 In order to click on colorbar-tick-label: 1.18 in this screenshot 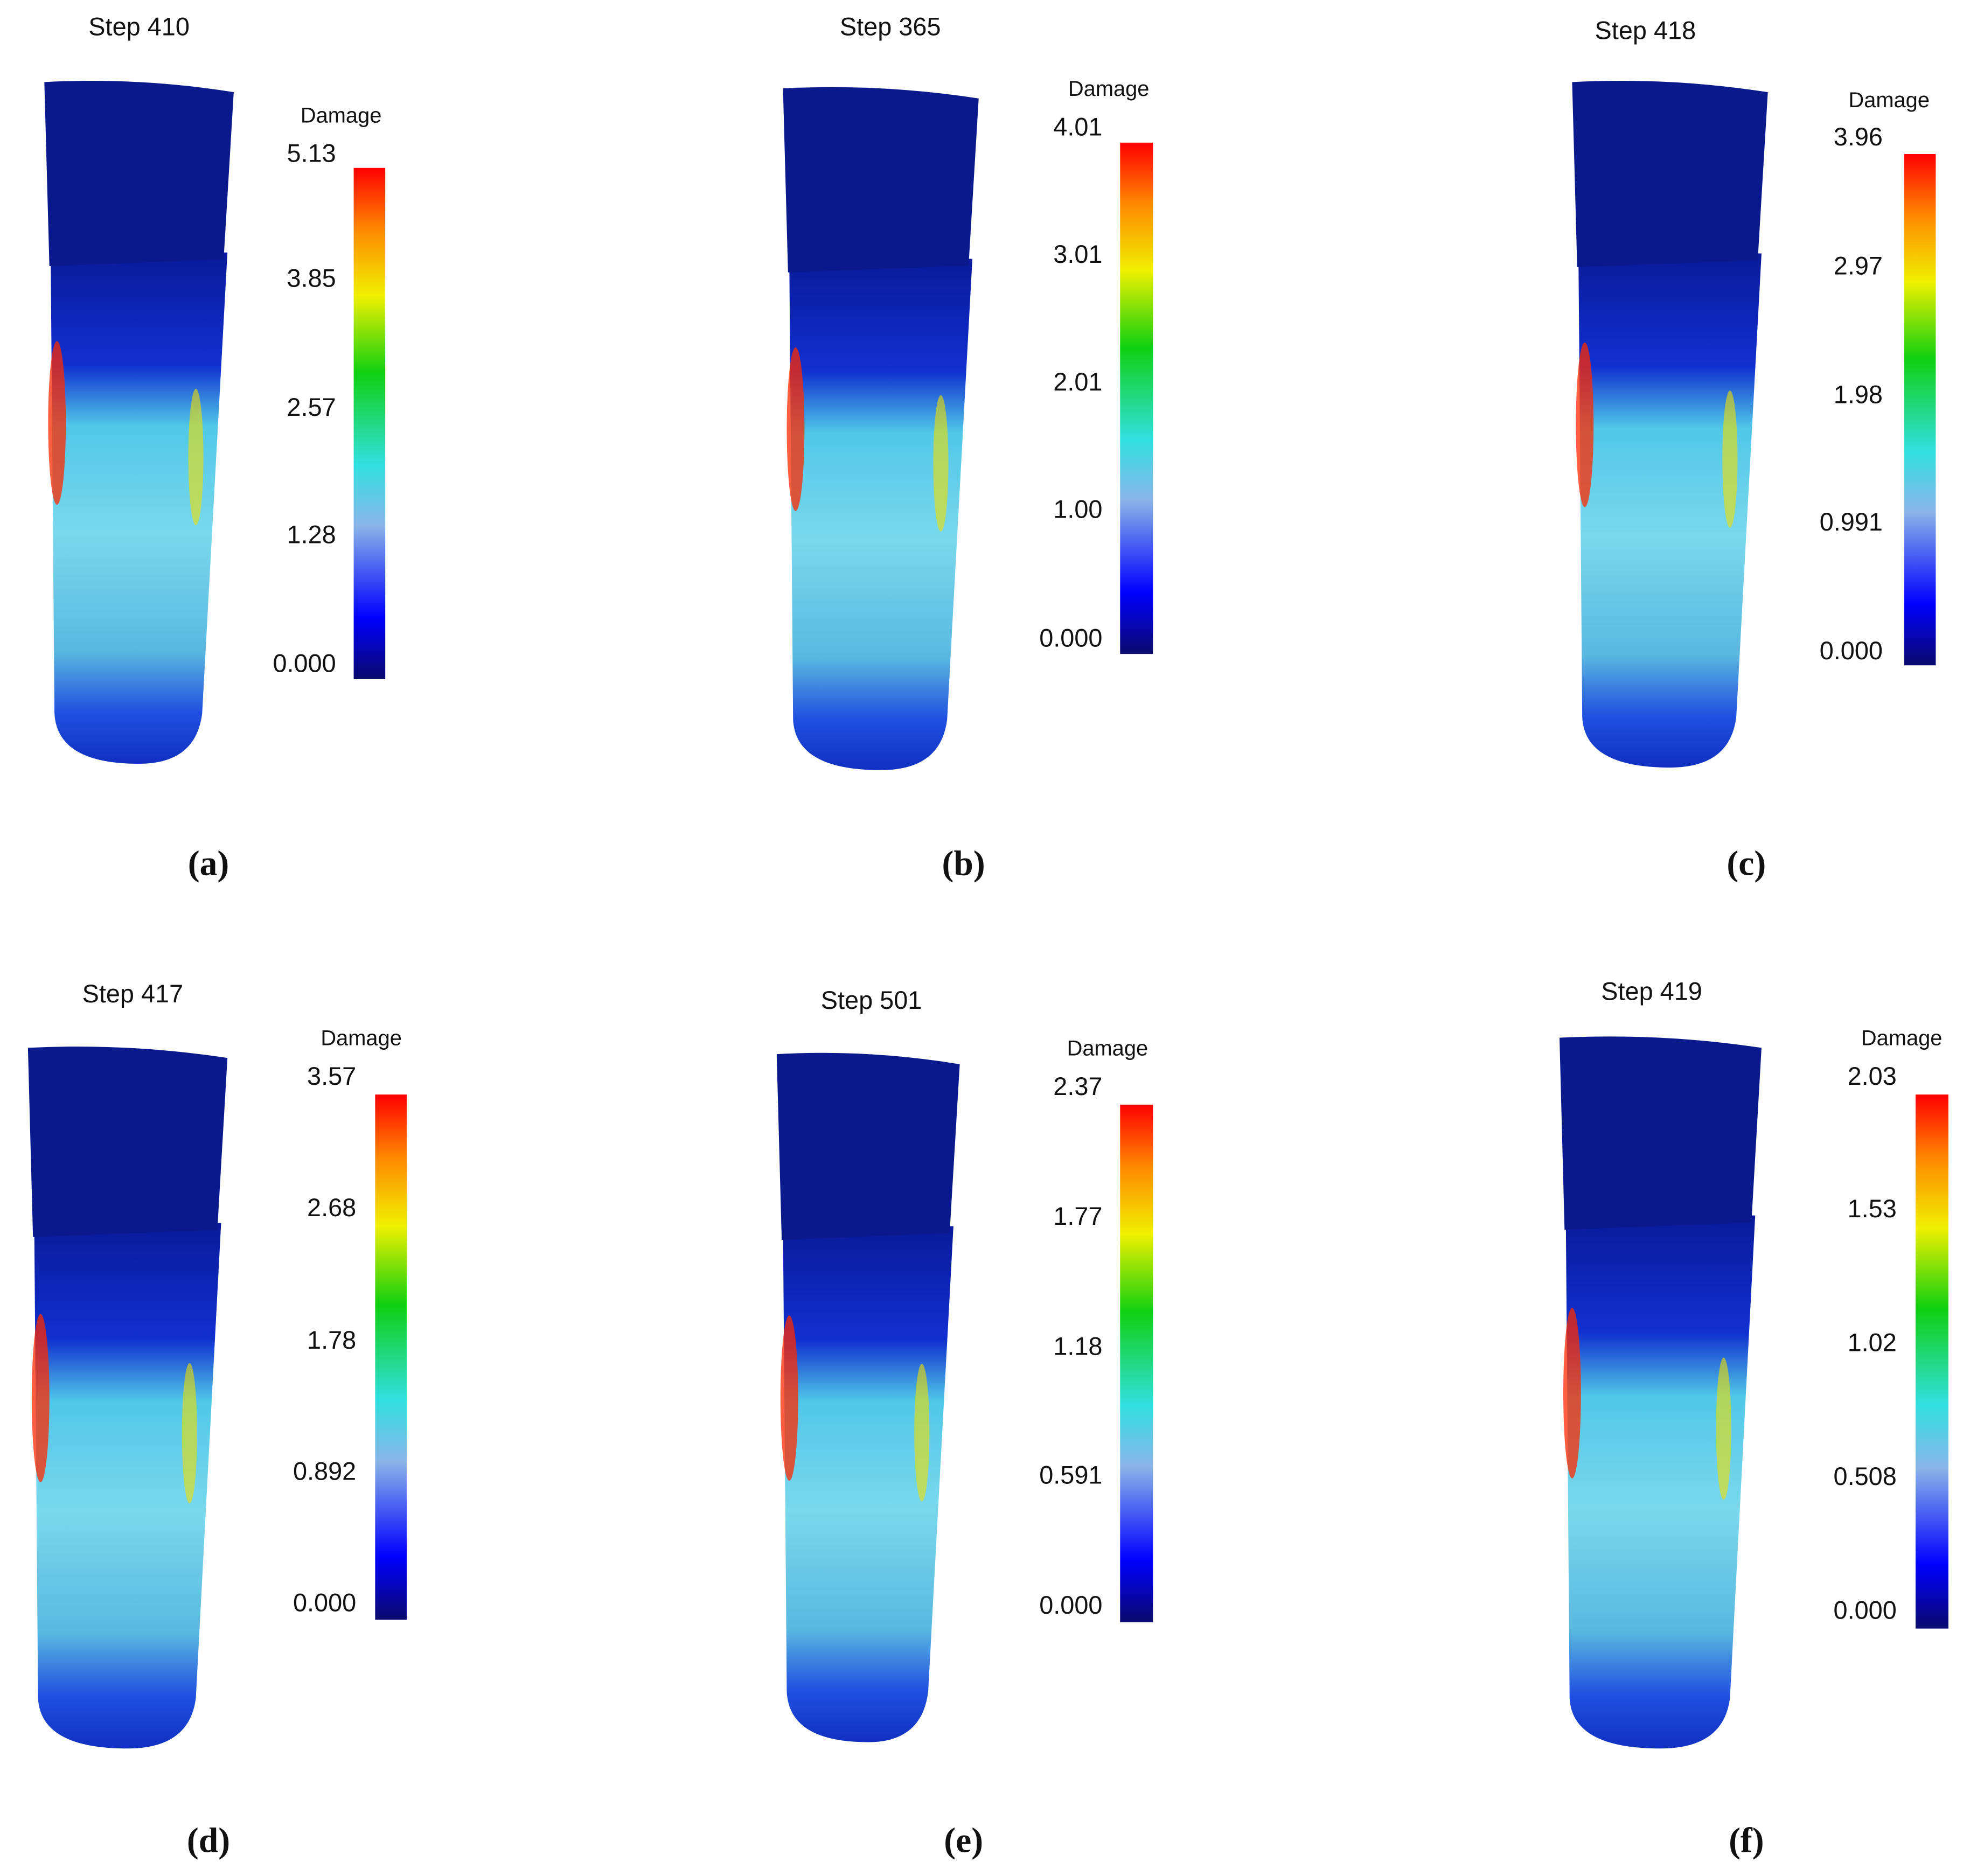, I will do `click(1077, 1347)`.